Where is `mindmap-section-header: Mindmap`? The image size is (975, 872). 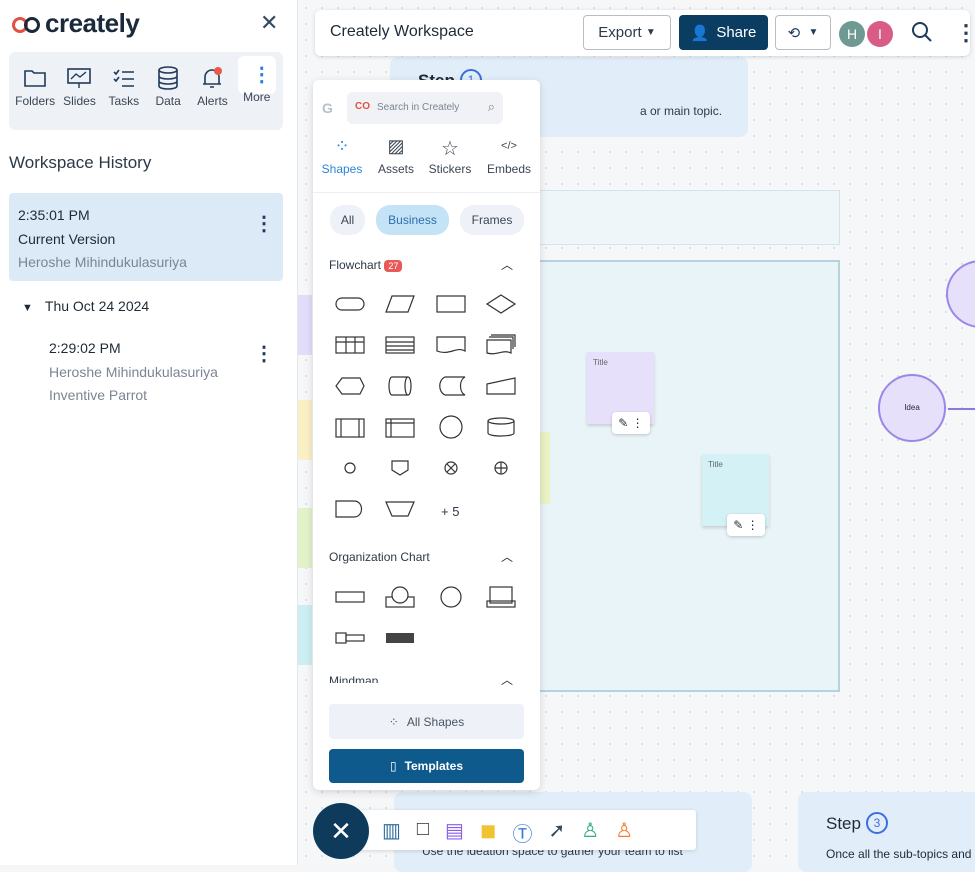
mindmap-section-header: Mindmap is located at coordinates (354, 678).